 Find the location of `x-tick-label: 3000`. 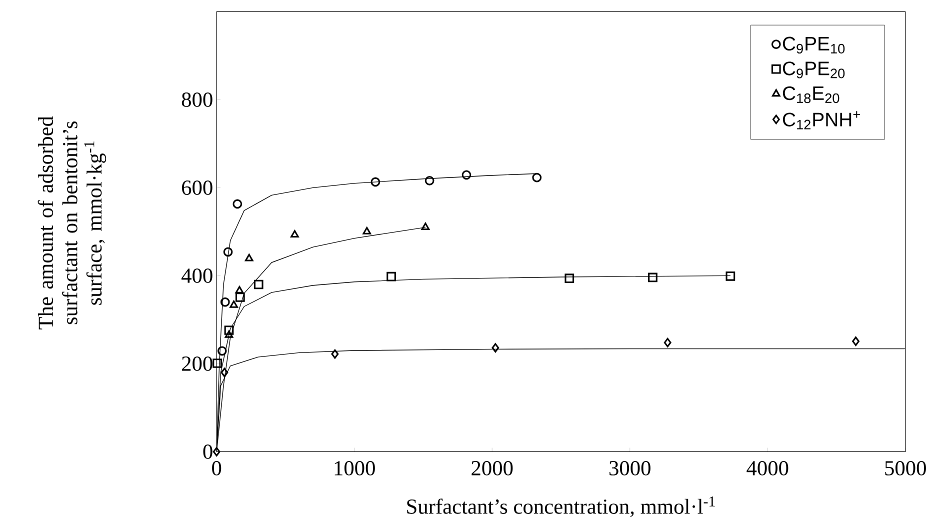

x-tick-label: 3000 is located at coordinates (630, 468).